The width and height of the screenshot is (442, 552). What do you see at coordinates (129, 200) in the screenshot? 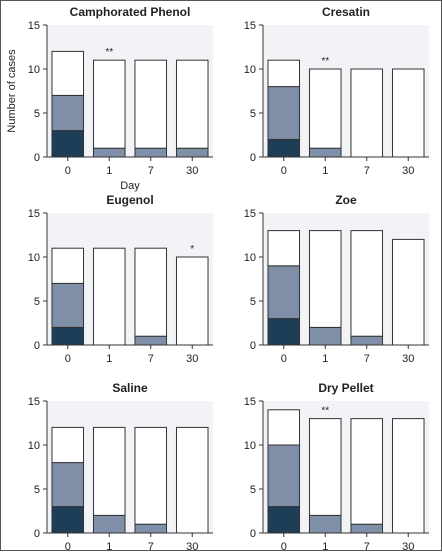
I see `chart-title: Eugenol` at bounding box center [129, 200].